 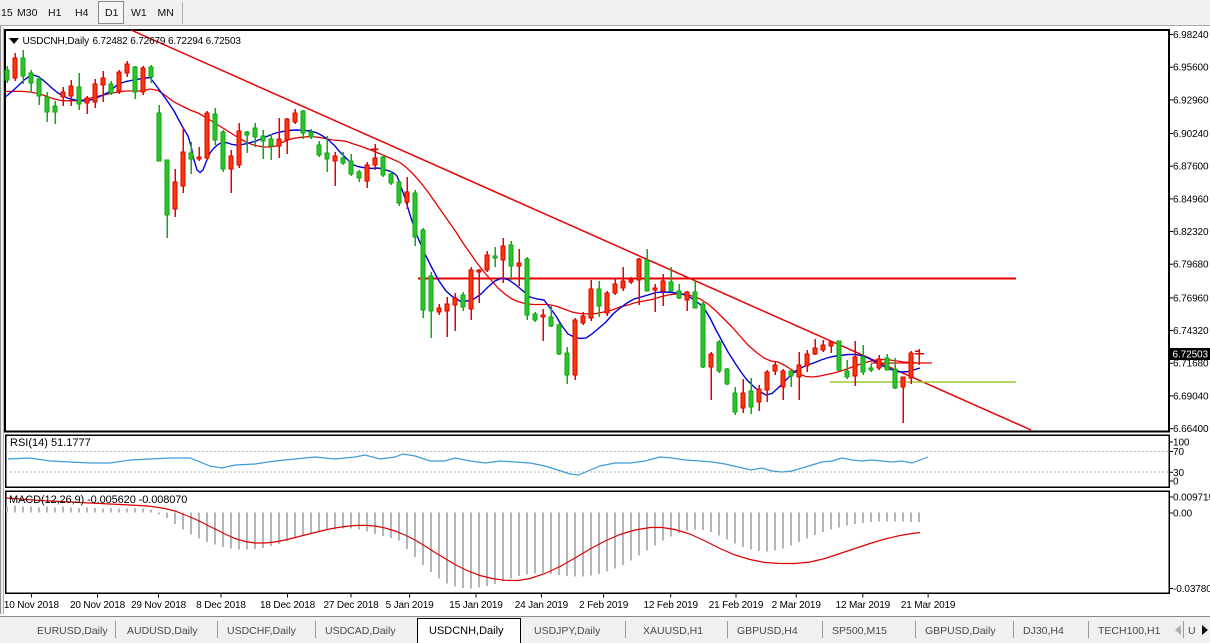 What do you see at coordinates (767, 631) in the screenshot?
I see `svg-text: GBPUSD,H4` at bounding box center [767, 631].